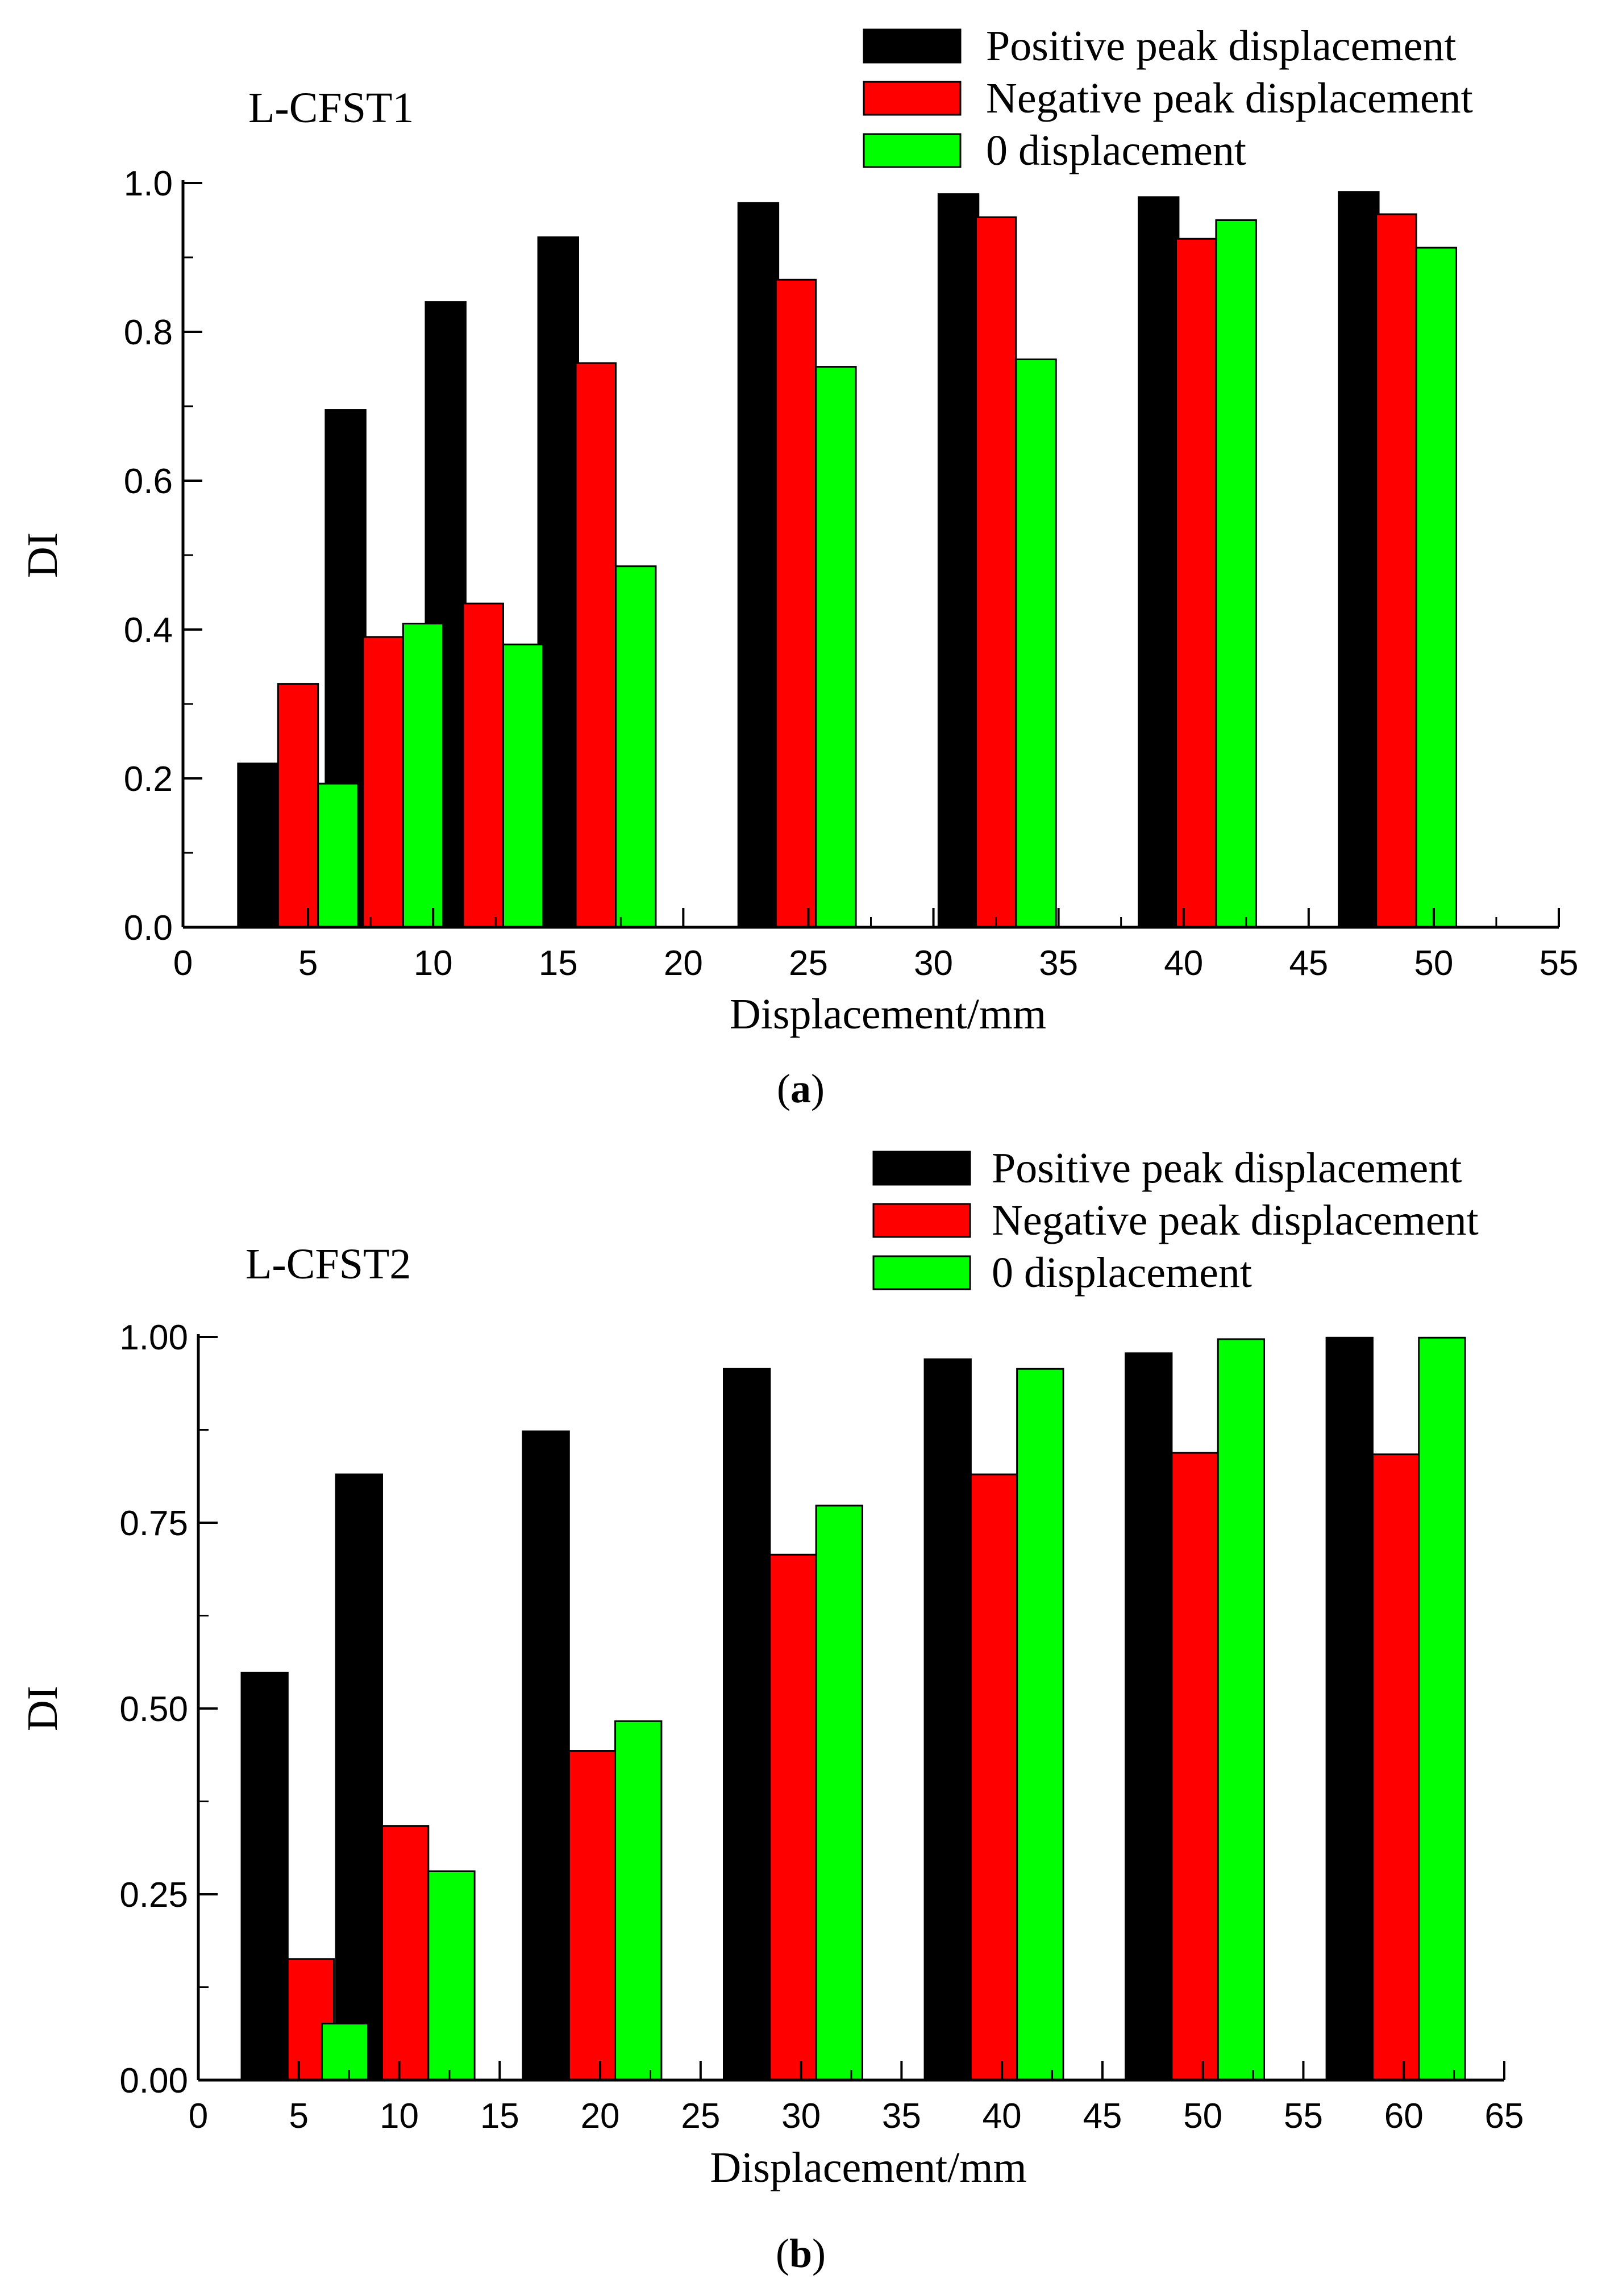 Image resolution: width=1602 pixels, height=2296 pixels. Describe the element at coordinates (148, 481) in the screenshot. I see `y-tick-label: 0.6` at that location.